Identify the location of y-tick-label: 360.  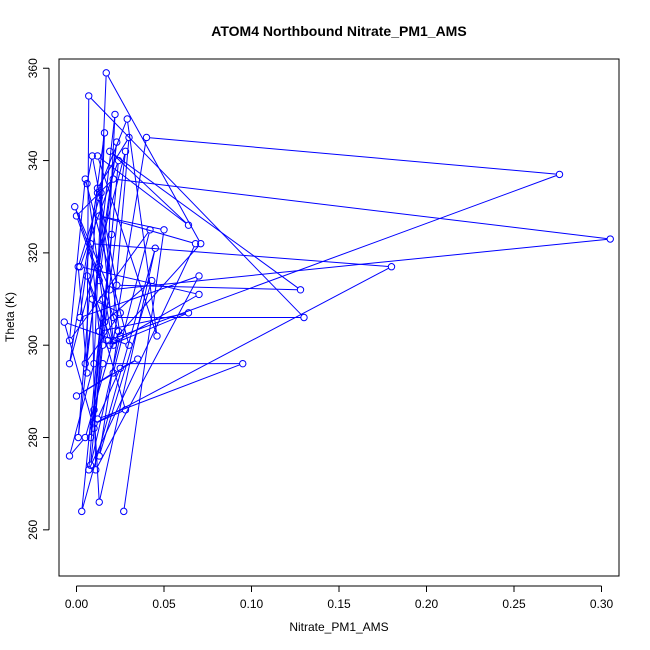
(33, 68).